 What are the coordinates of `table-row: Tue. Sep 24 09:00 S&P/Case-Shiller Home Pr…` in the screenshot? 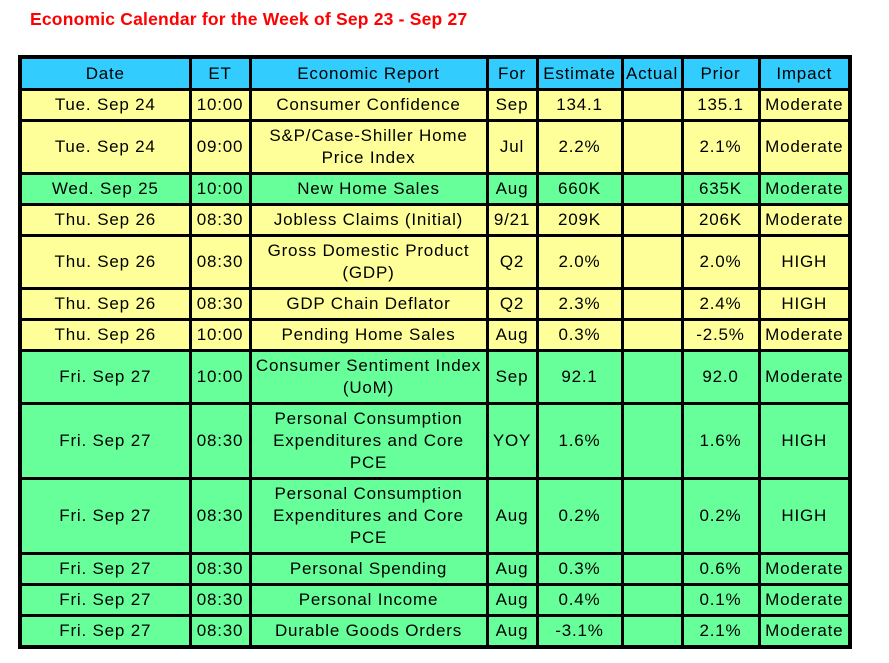 It's located at (435, 147).